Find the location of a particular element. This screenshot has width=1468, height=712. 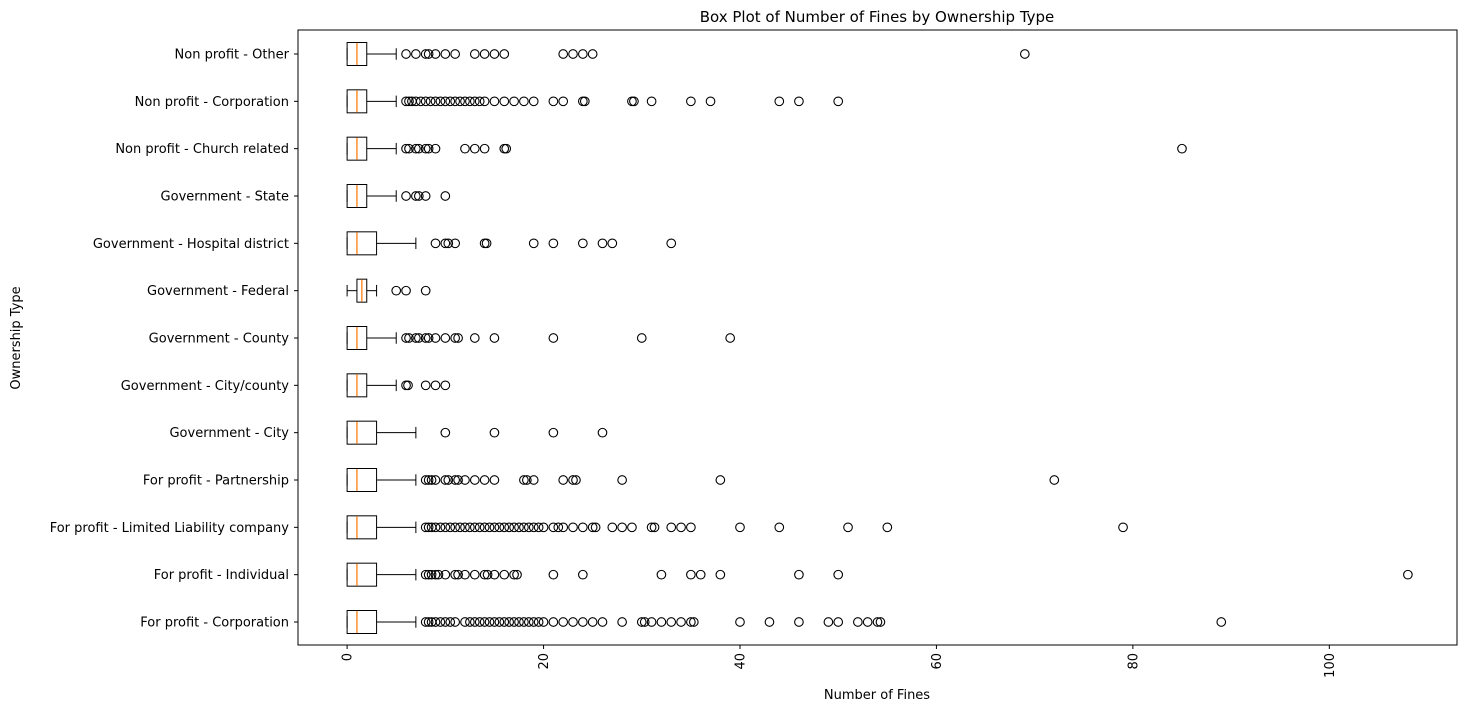

x-tick-label: 0 is located at coordinates (348, 657).